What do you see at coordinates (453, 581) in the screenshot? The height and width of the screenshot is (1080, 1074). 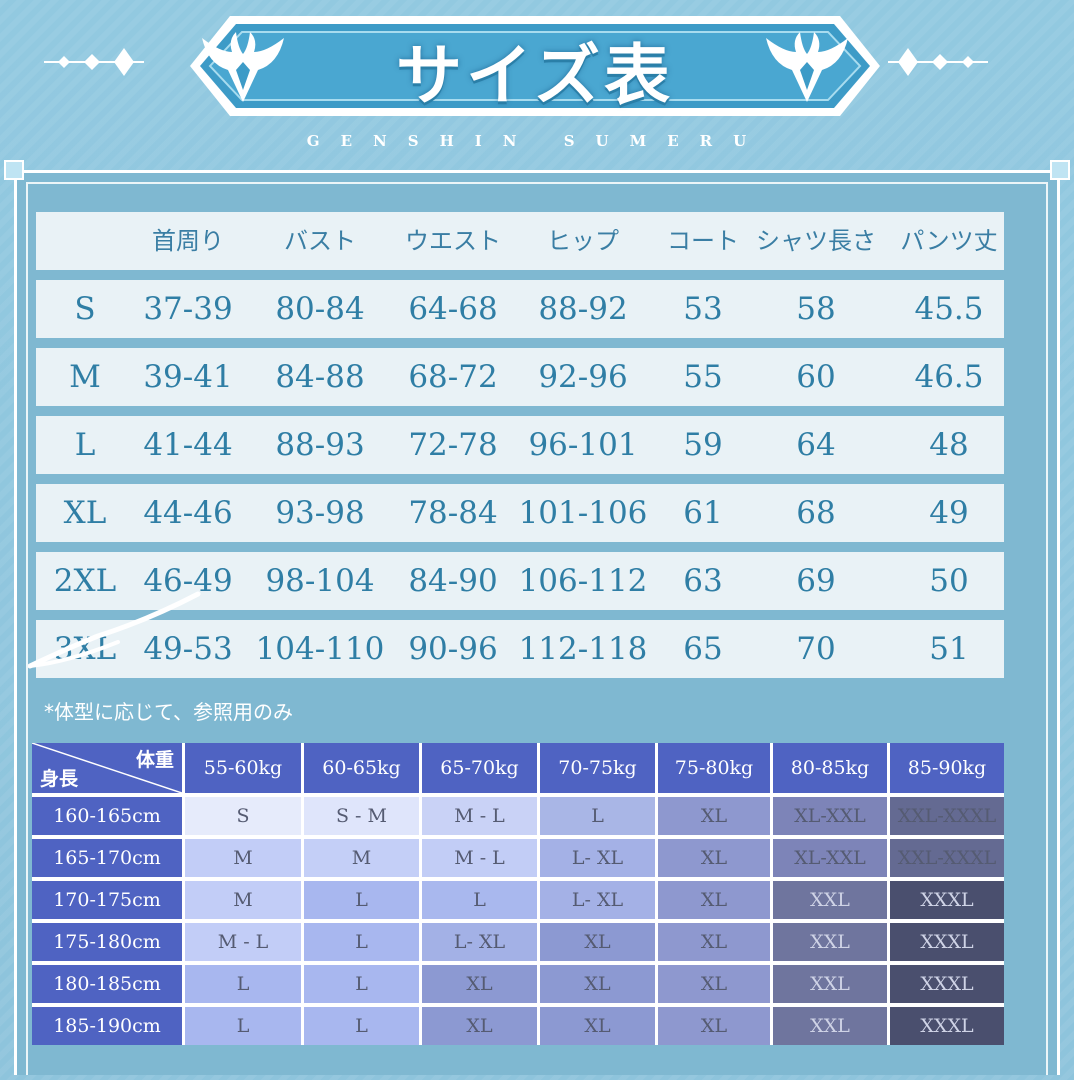 I see `size-table-cell: 84-90` at bounding box center [453, 581].